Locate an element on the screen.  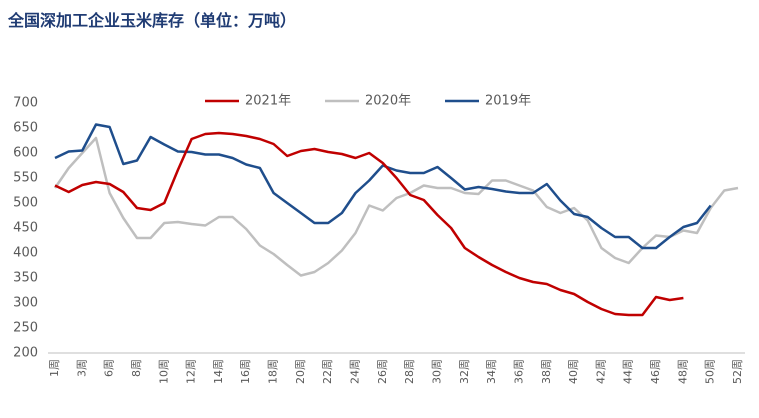
y-tick-label: 200 is located at coordinates (25, 353).